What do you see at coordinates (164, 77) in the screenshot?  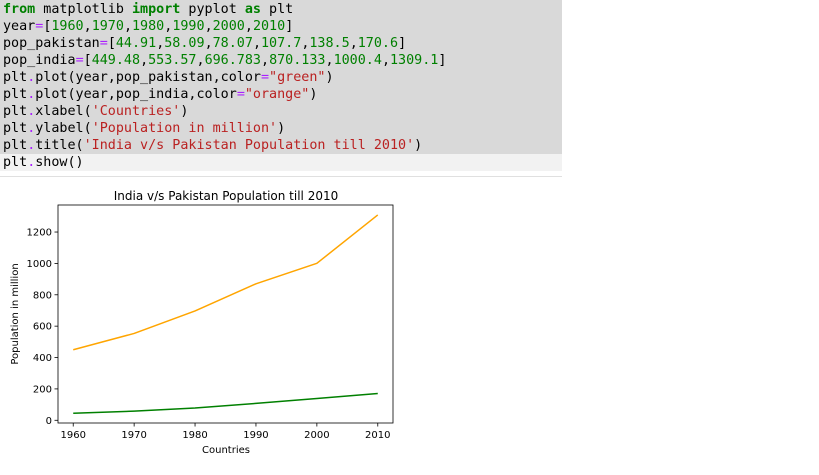 I see `code-token: (year,pop_pakistan,color` at bounding box center [164, 77].